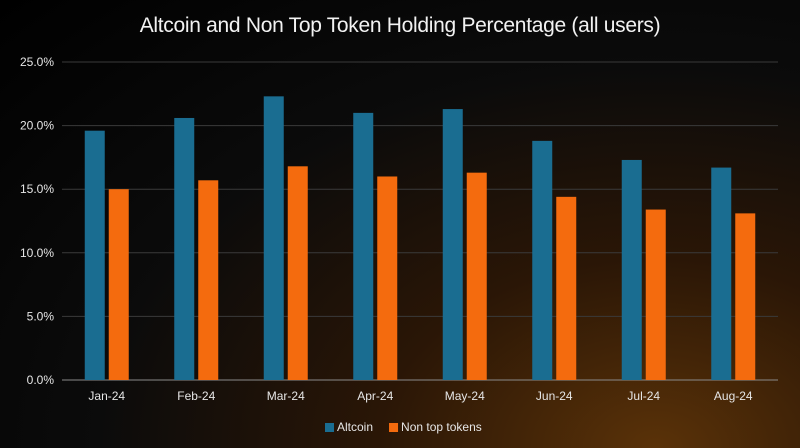 The height and width of the screenshot is (448, 800). Describe the element at coordinates (329, 427) in the screenshot. I see `legend-swatch-altcoin` at that location.